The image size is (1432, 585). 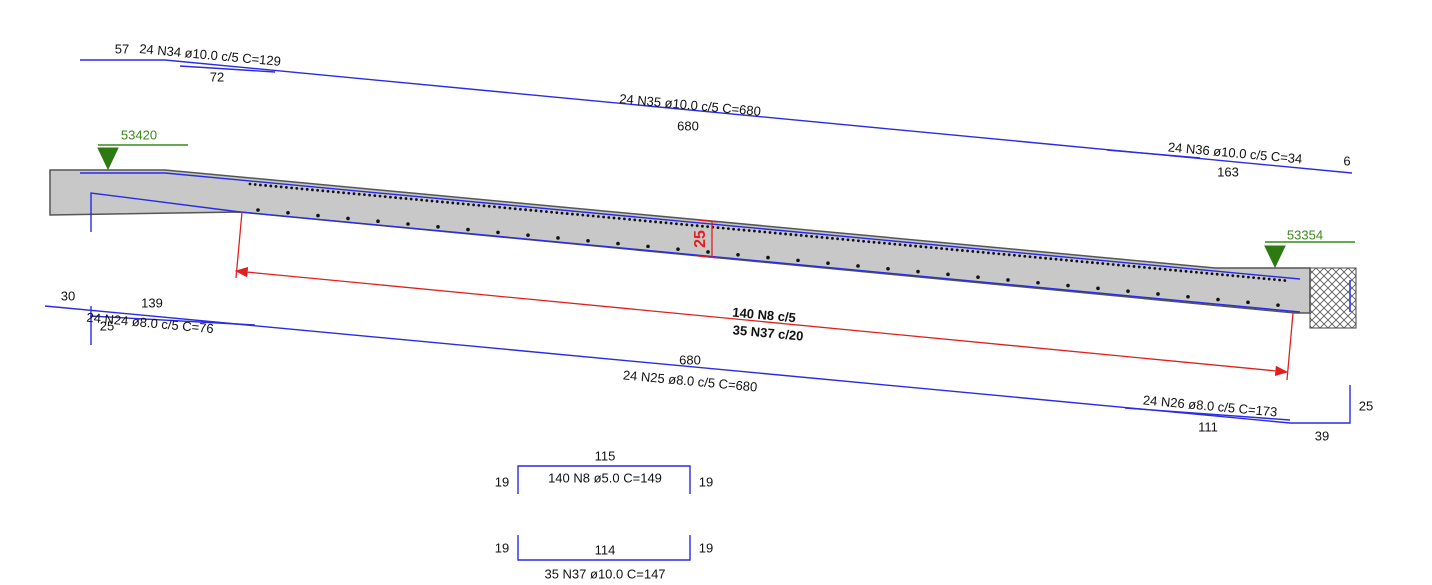 What do you see at coordinates (1346, 160) in the screenshot?
I see `label: 6` at bounding box center [1346, 160].